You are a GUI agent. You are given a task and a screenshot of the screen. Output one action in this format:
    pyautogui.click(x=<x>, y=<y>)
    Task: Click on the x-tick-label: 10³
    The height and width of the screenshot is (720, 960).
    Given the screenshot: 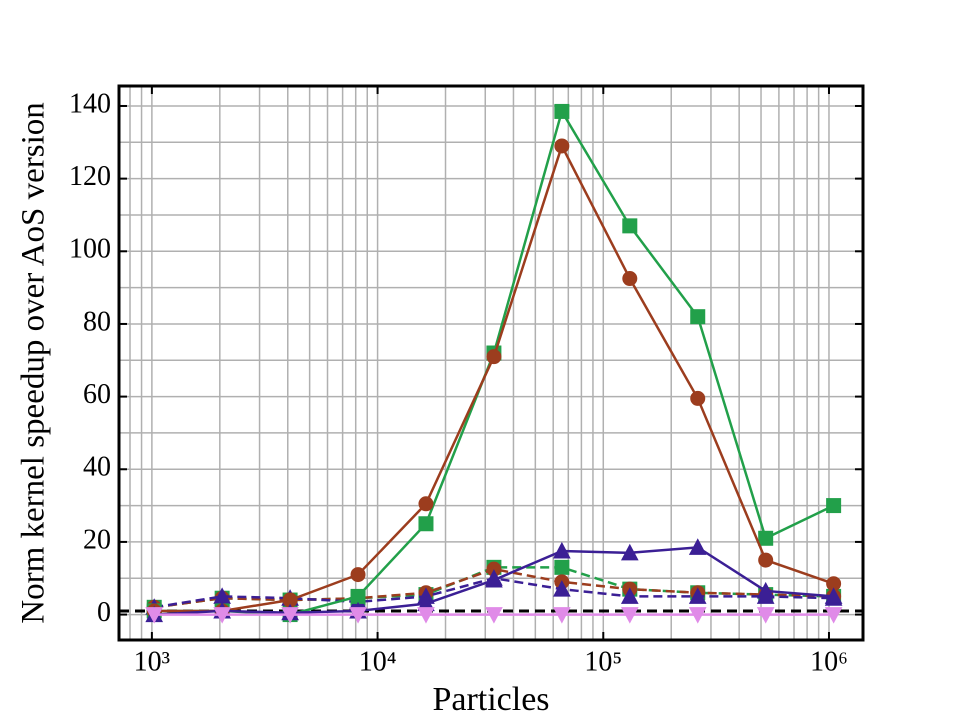 What is the action you would take?
    pyautogui.click(x=152, y=661)
    